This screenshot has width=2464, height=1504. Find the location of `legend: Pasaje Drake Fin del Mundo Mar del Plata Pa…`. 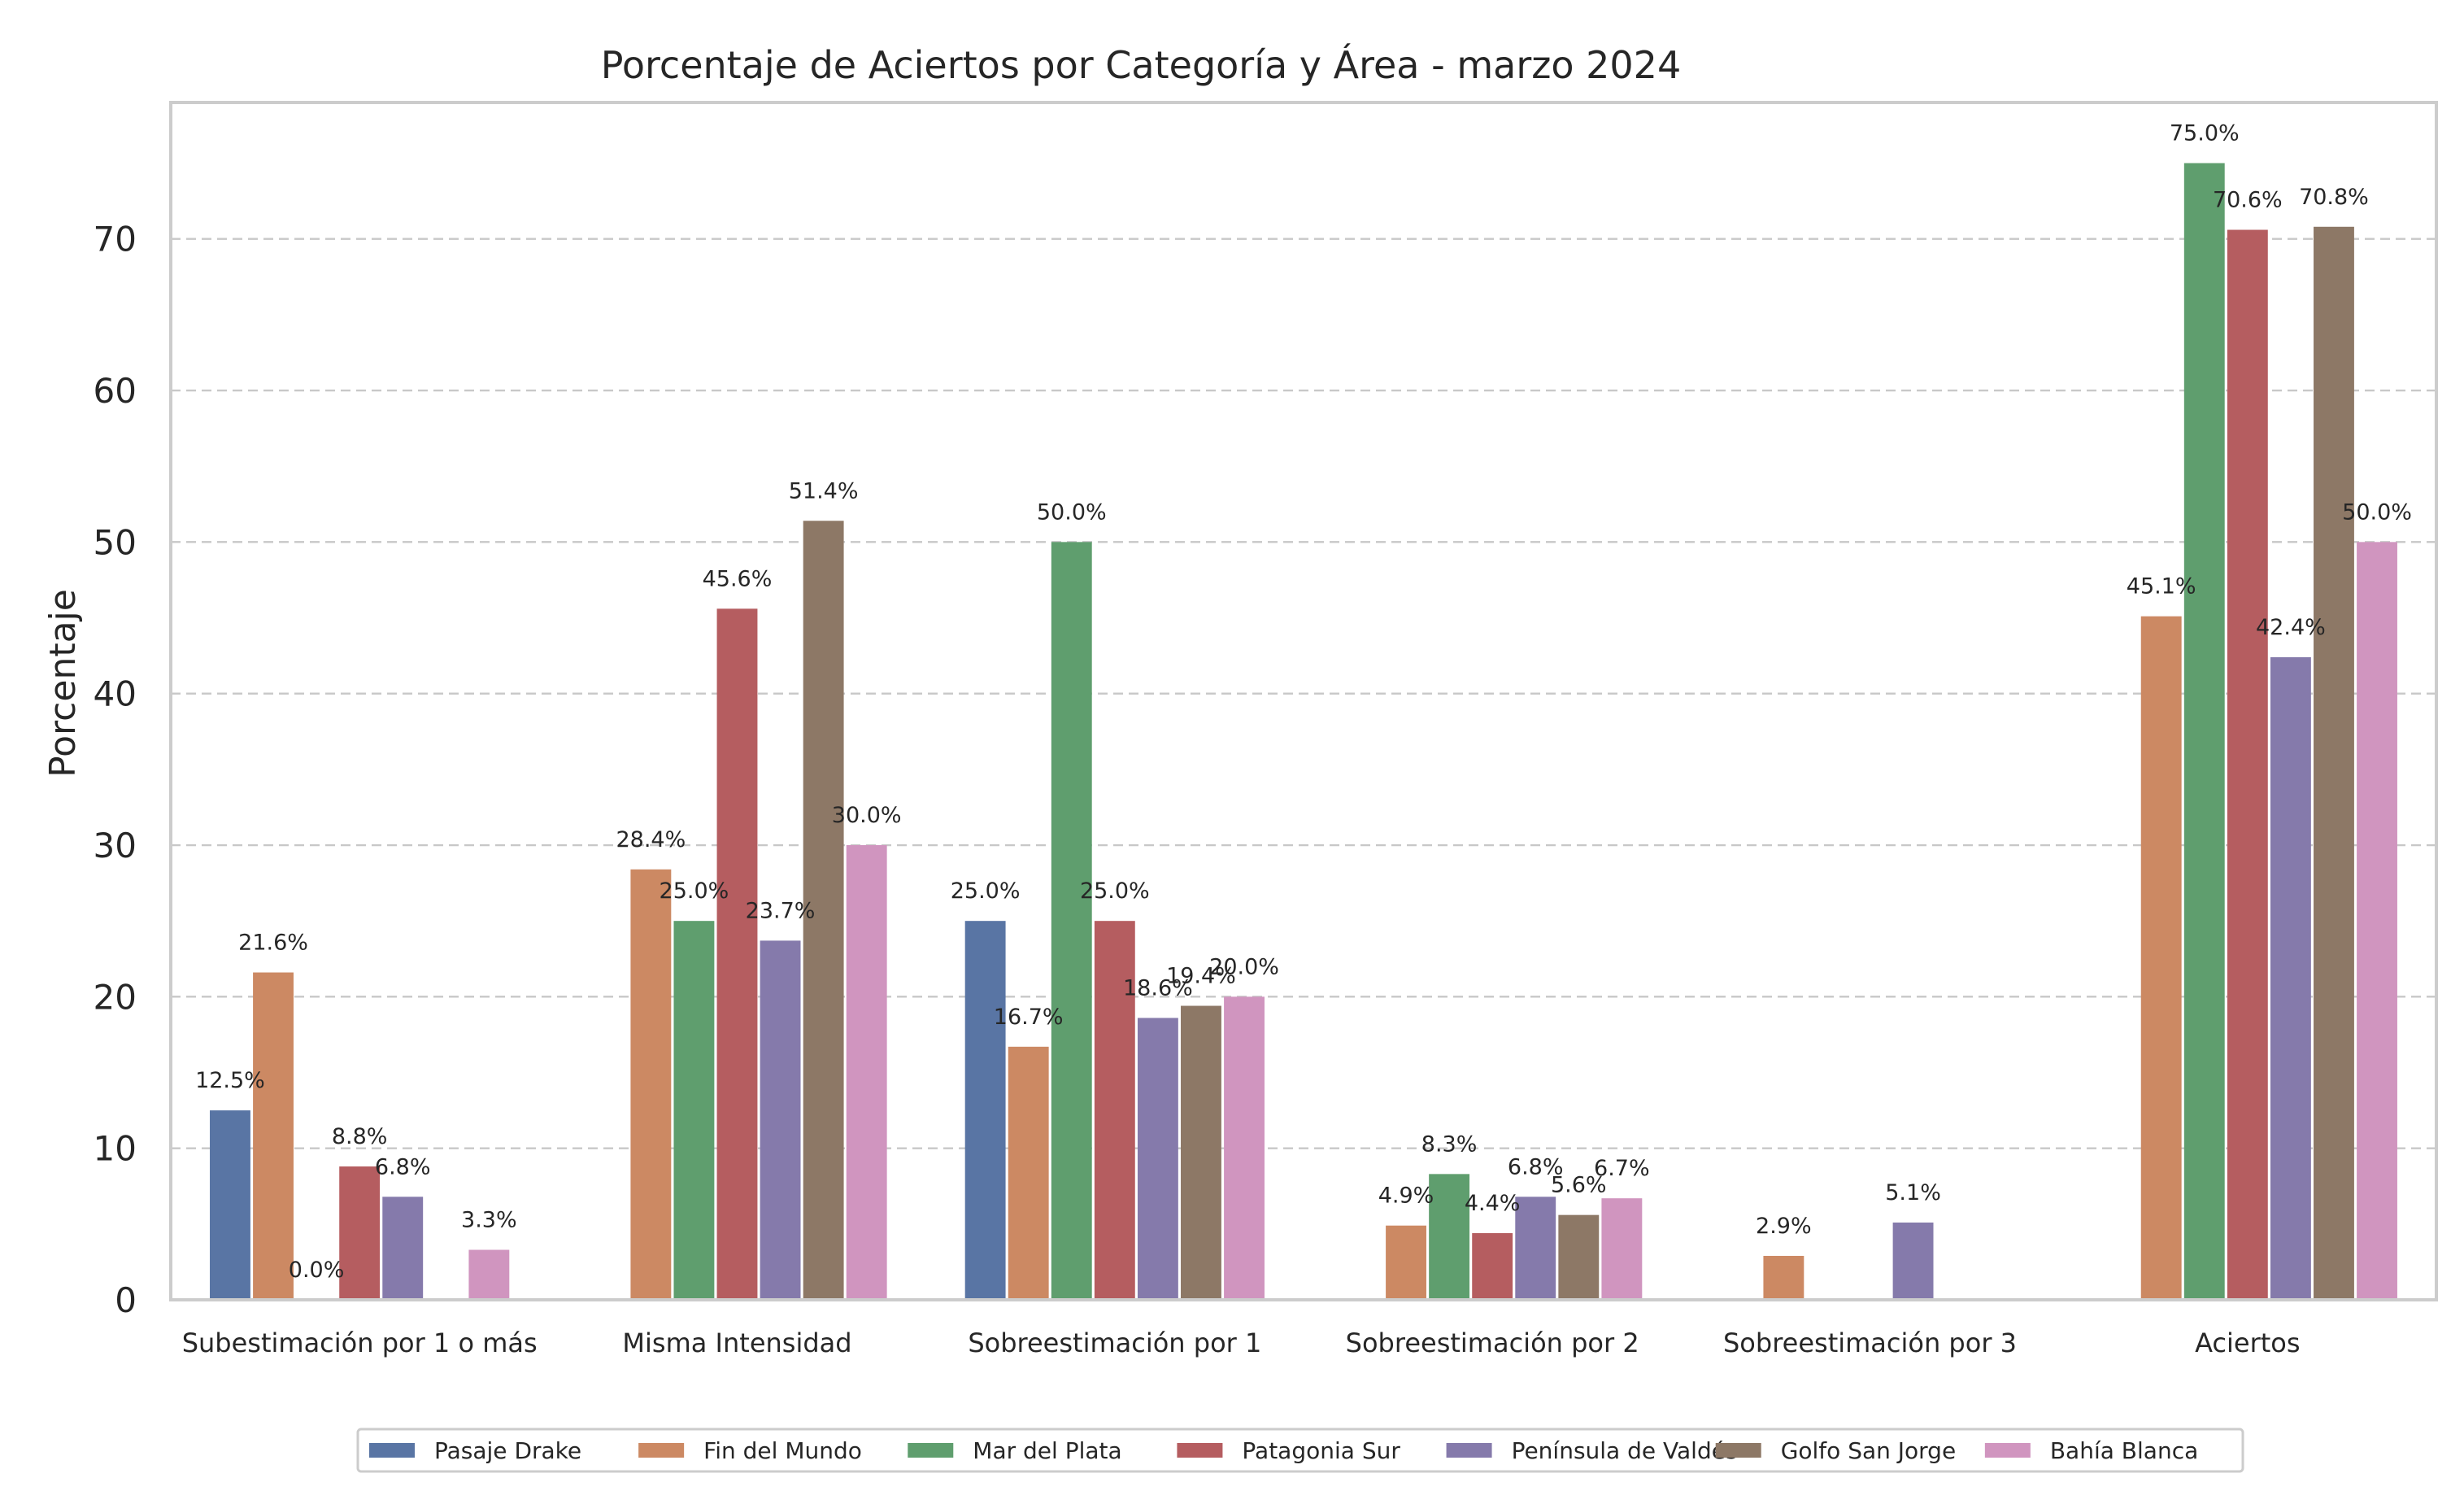

legend: Pasaje Drake Fin del Mundo Mar del Plata Pa… is located at coordinates (1300, 1450).